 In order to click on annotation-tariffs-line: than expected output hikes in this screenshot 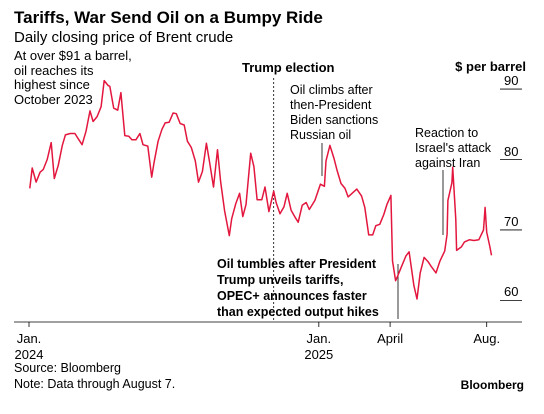, I will do `click(298, 312)`.